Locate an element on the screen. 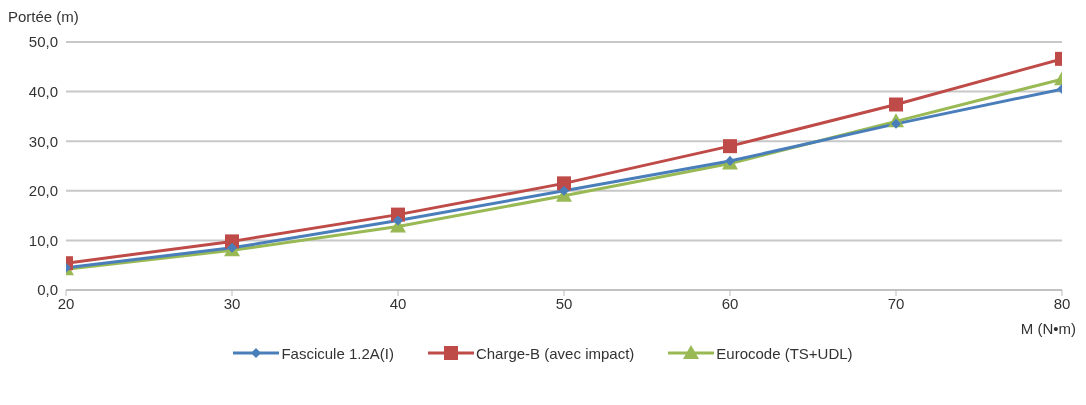 This screenshot has height=405, width=1086. x-tick-label: 80 is located at coordinates (1062, 303).